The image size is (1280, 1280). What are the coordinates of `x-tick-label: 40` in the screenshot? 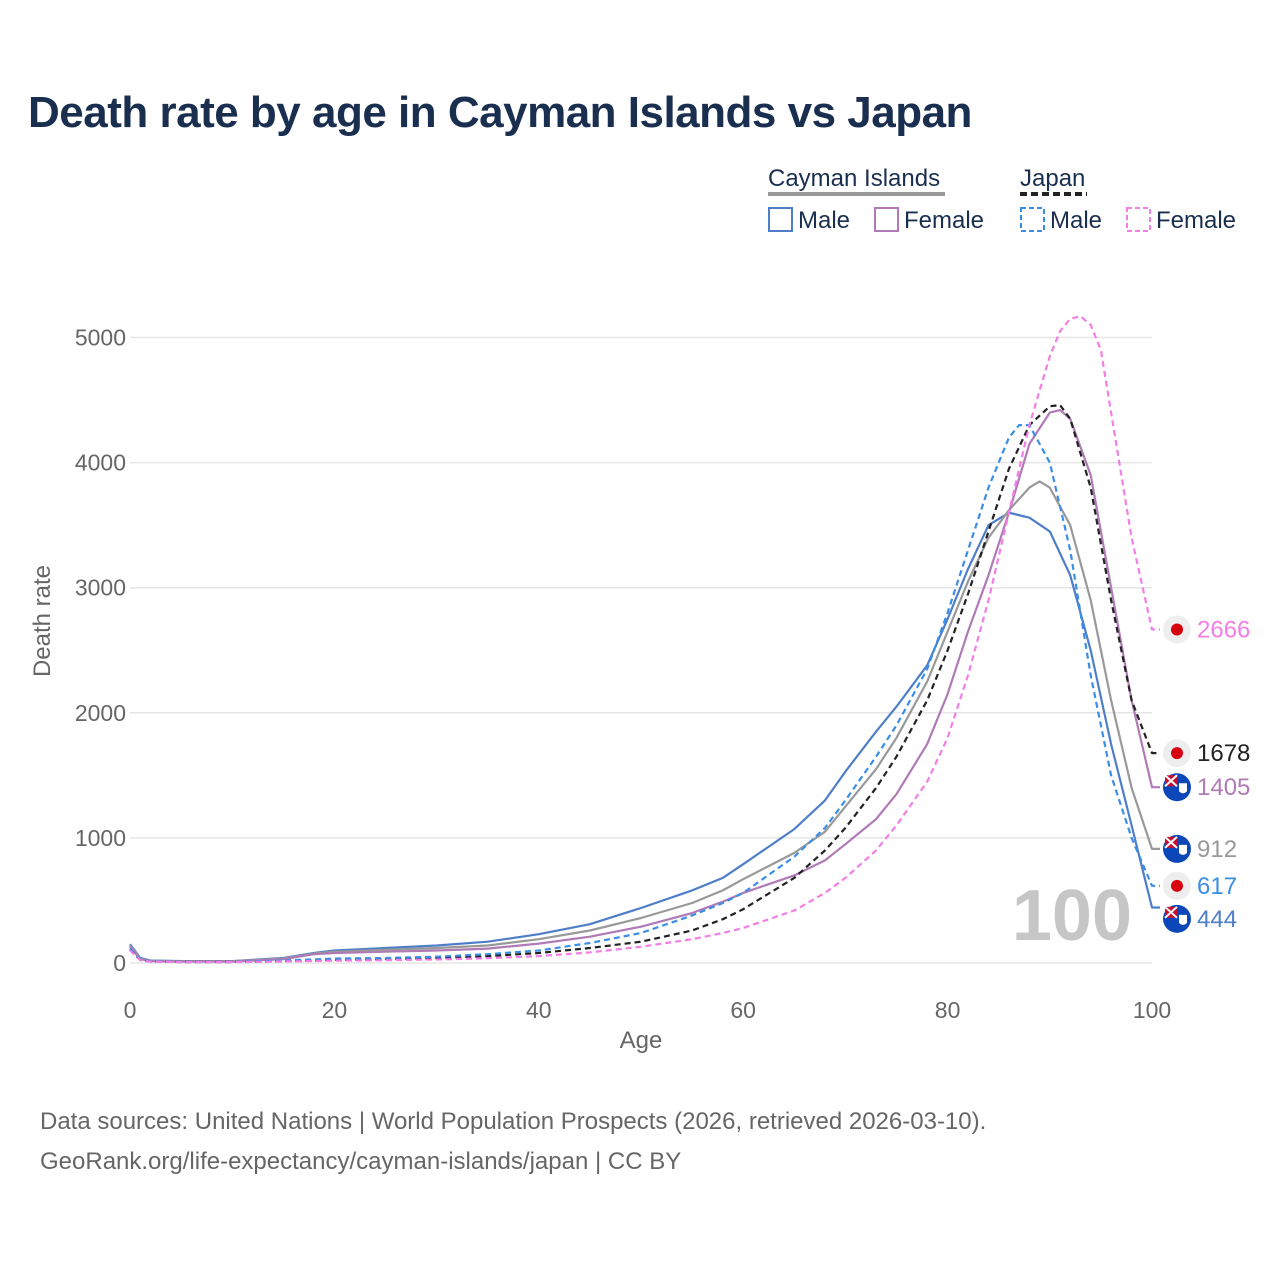 It's located at (539, 1010).